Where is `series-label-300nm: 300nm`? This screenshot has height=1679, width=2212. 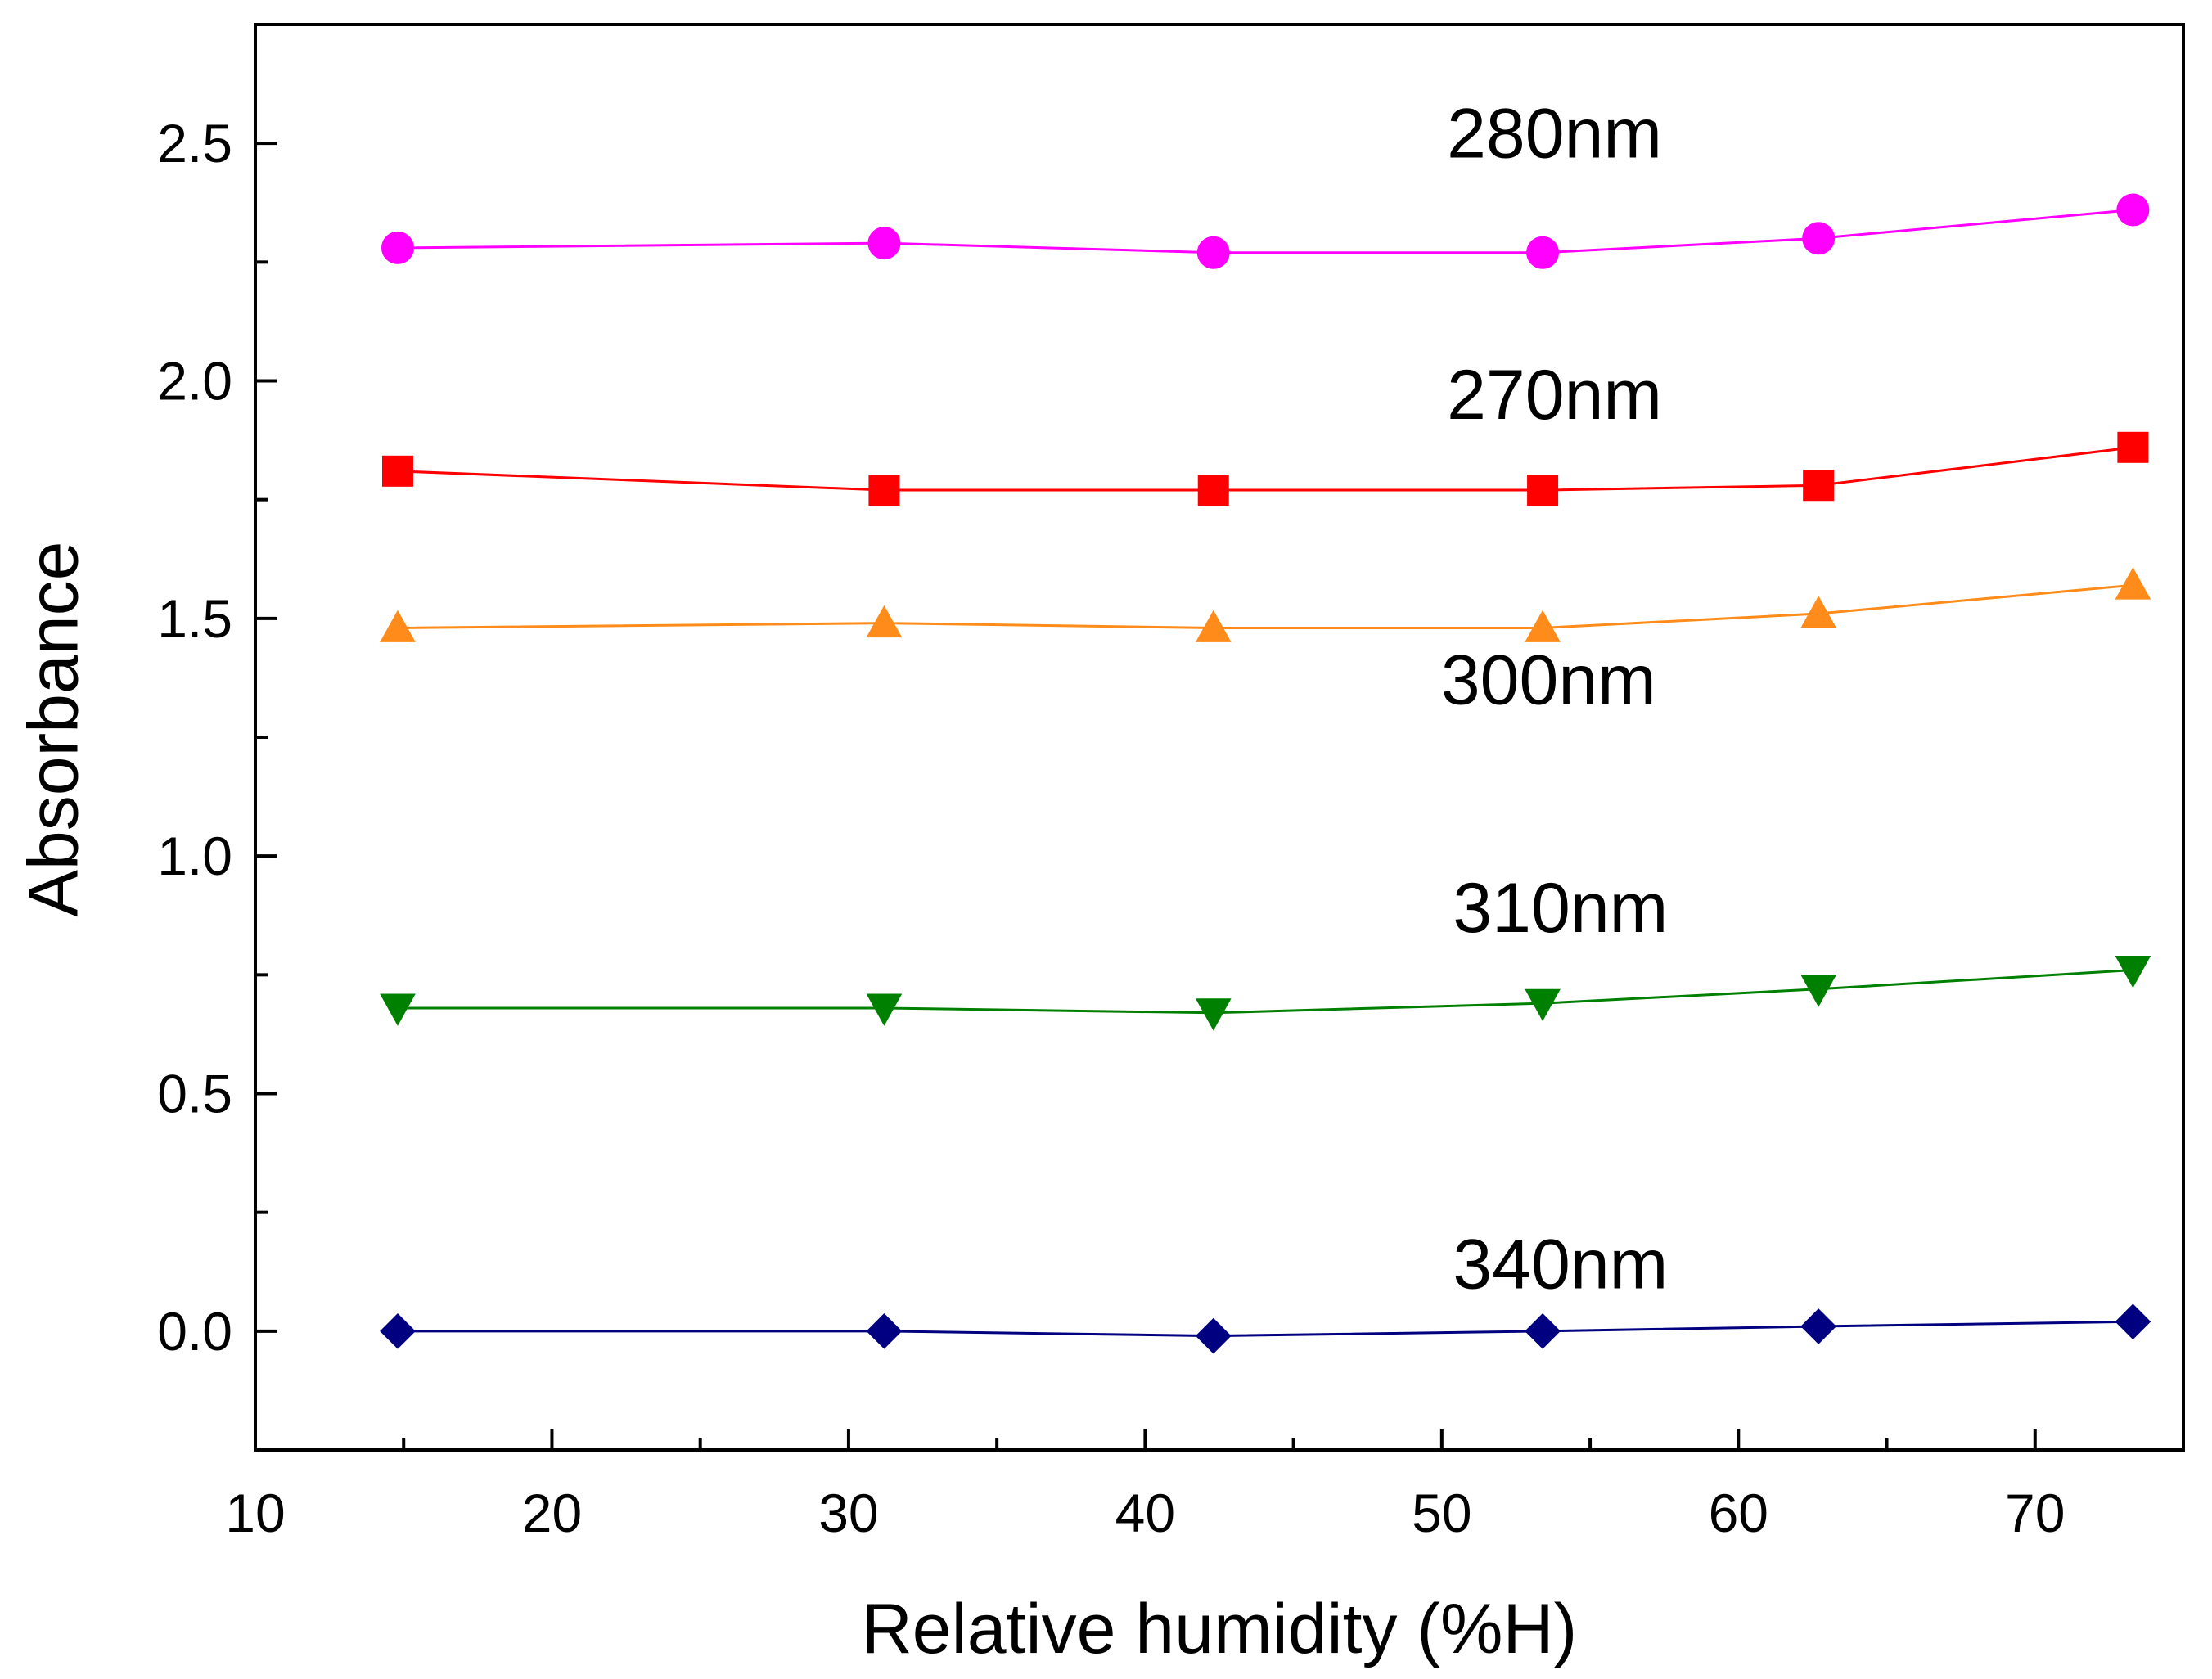 series-label-300nm: 300nm is located at coordinates (1548, 680).